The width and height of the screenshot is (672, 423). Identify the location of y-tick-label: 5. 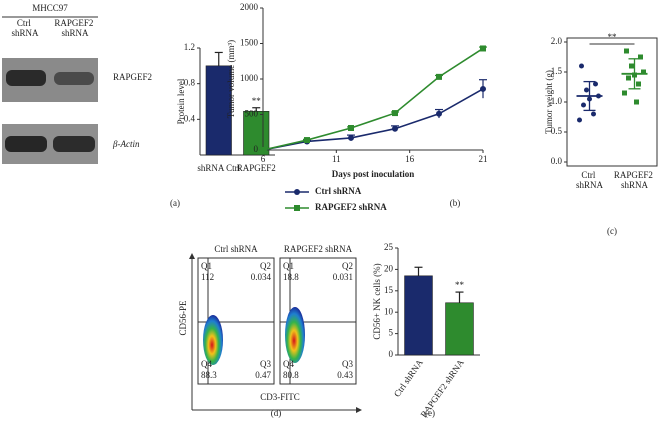
(391, 333).